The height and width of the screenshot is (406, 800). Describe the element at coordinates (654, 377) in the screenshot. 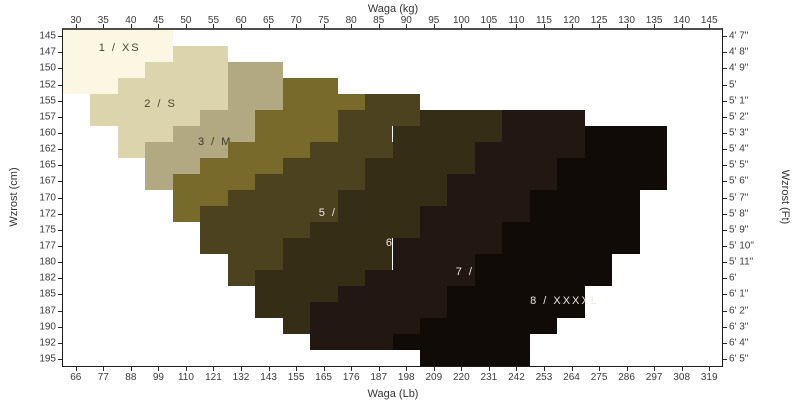

I see `bottom-tick-label: 297` at that location.